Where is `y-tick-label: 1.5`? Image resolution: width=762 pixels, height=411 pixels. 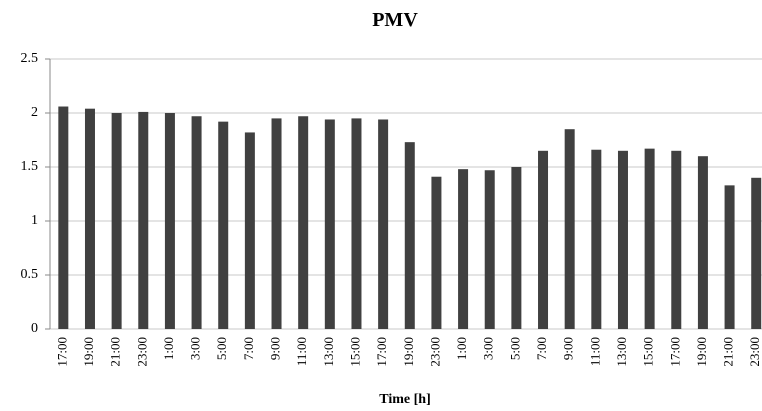 y-tick-label: 1.5 is located at coordinates (30, 166).